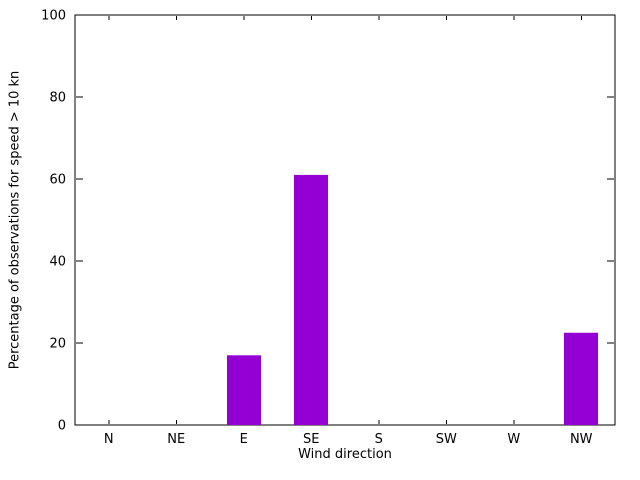 The image size is (640, 480). What do you see at coordinates (176, 439) in the screenshot?
I see `x-tick-label: NE` at bounding box center [176, 439].